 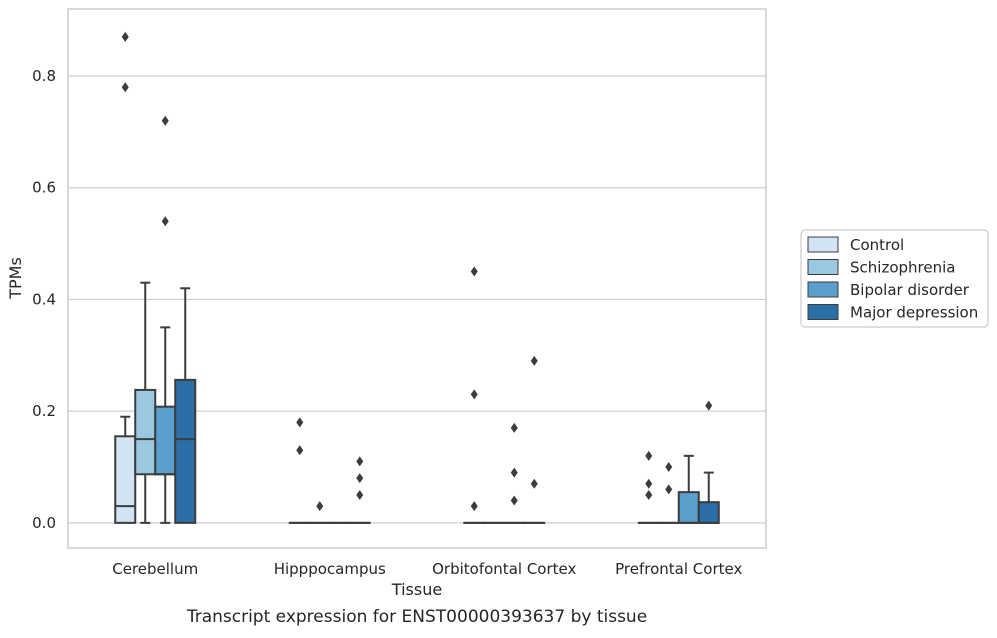 What do you see at coordinates (44, 188) in the screenshot?
I see `y-tick-label: 0.6` at bounding box center [44, 188].